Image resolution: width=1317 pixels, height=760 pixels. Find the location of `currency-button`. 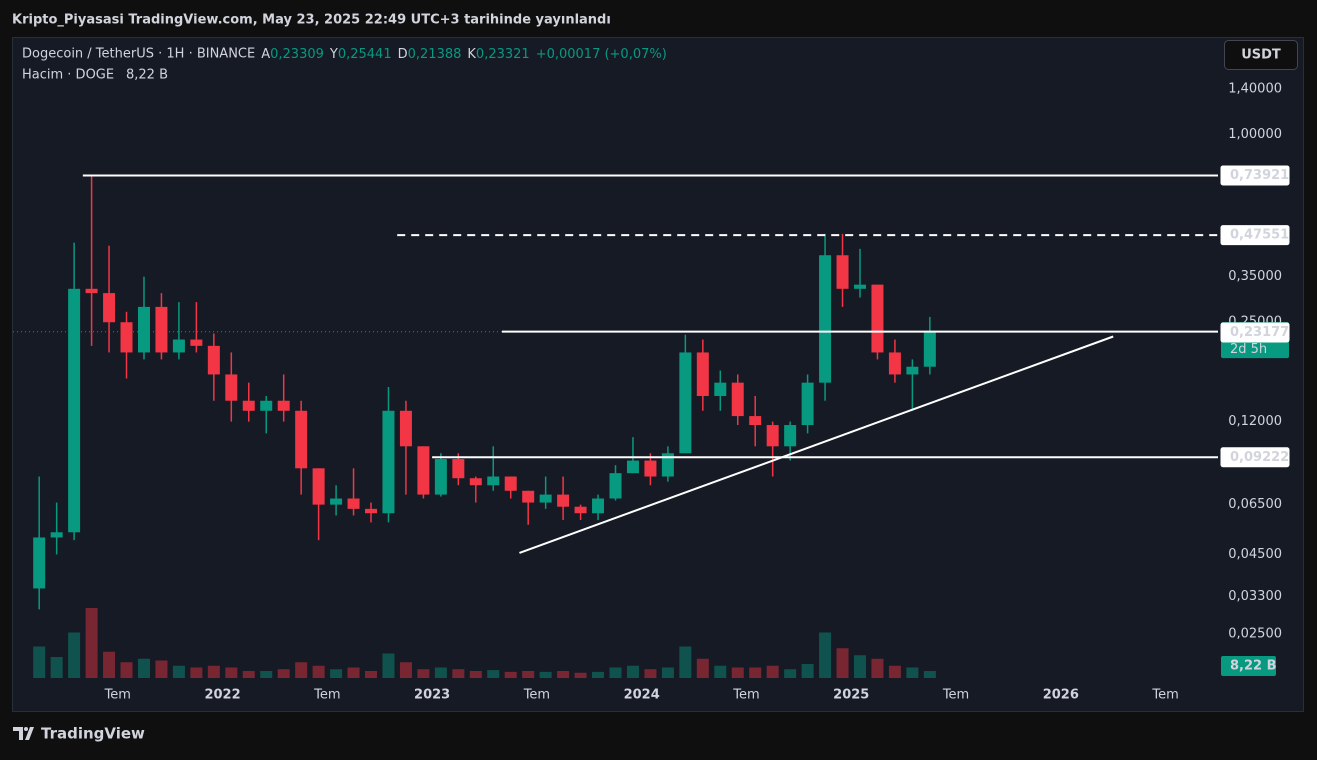

currency-button is located at coordinates (1261, 55).